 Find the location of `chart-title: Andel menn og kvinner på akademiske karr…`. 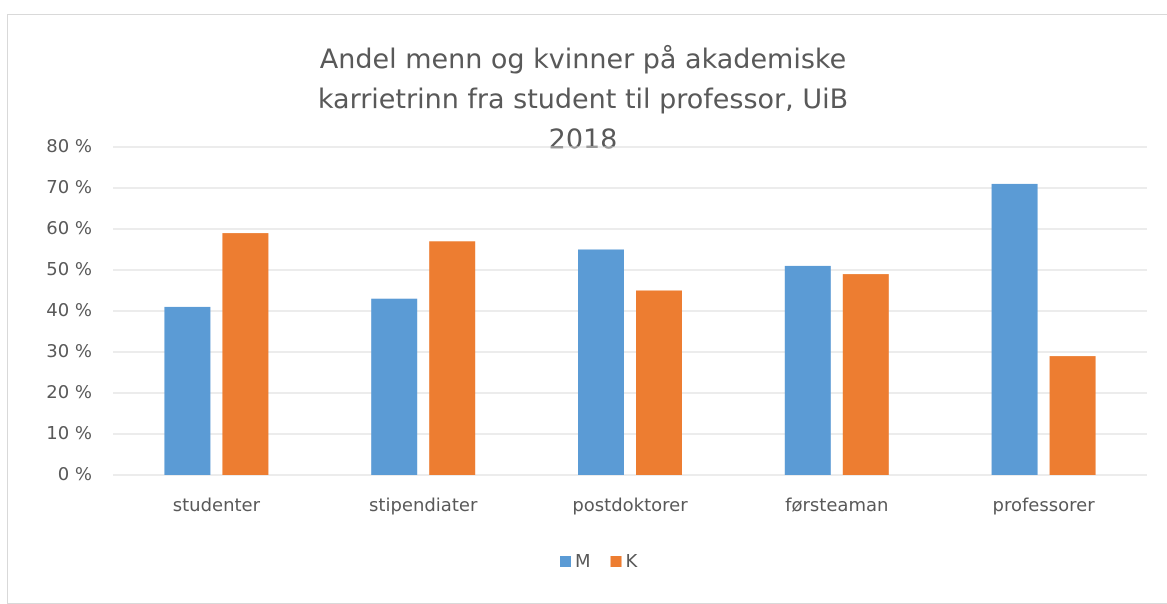

chart-title: Andel menn og kvinner på akademiske karr… is located at coordinates (583, 99).